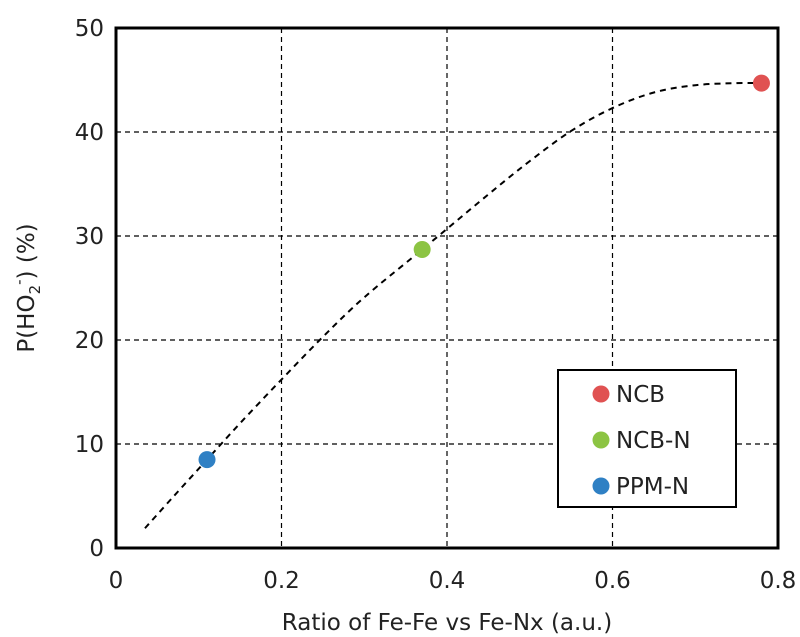  What do you see at coordinates (207, 460) in the screenshot?
I see `data-point-ppm-n` at bounding box center [207, 460].